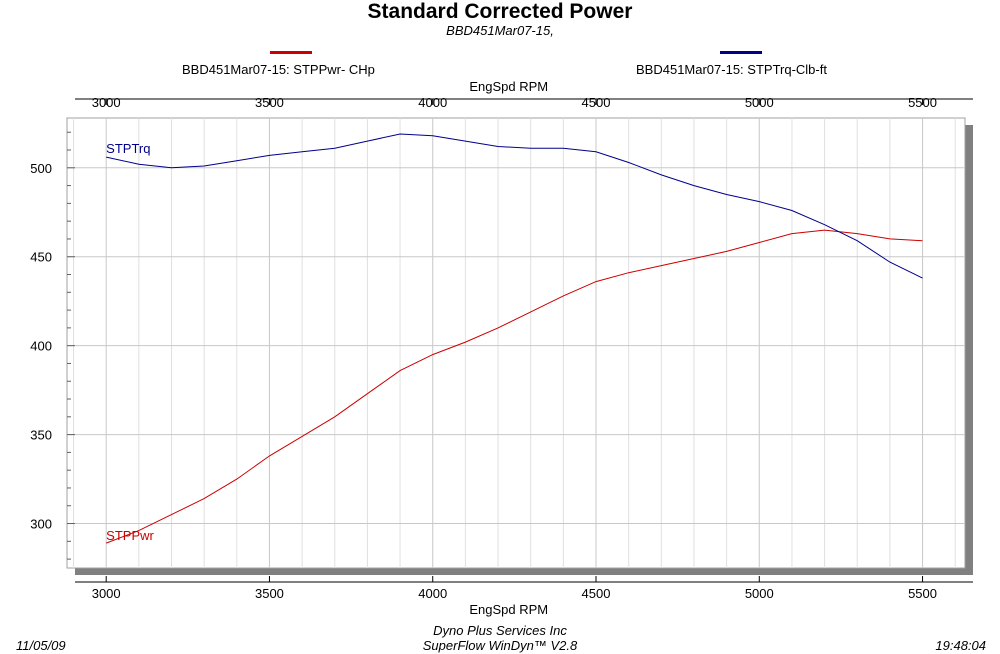 This screenshot has width=1000, height=654. I want to click on bottom-x-tick-label: 3000, so click(106, 593).